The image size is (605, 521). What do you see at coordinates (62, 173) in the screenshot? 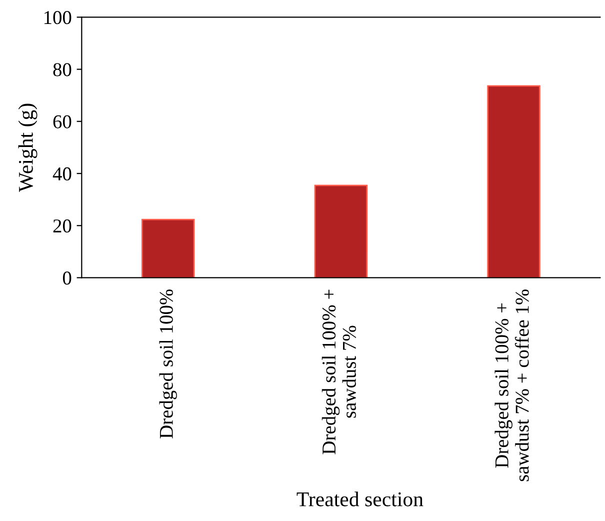
I see `y-tick-label: 40` at bounding box center [62, 173].